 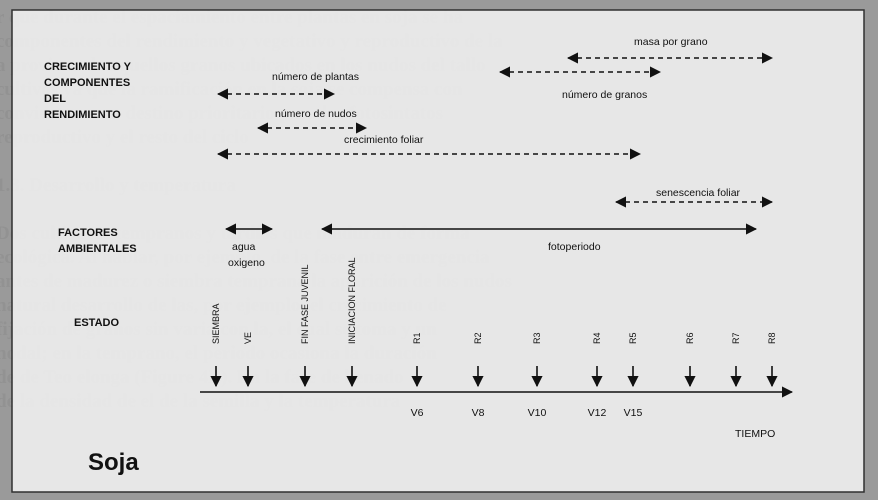 What do you see at coordinates (772, 360) in the screenshot?
I see `stage-marker: R8` at bounding box center [772, 360].